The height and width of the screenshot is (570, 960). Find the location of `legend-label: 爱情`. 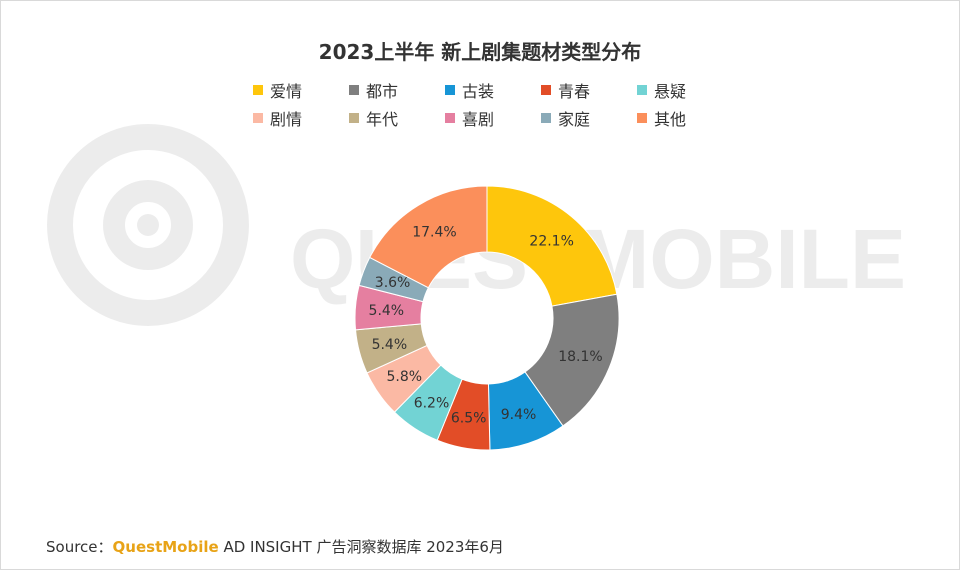

legend-label: 爱情 is located at coordinates (286, 91).